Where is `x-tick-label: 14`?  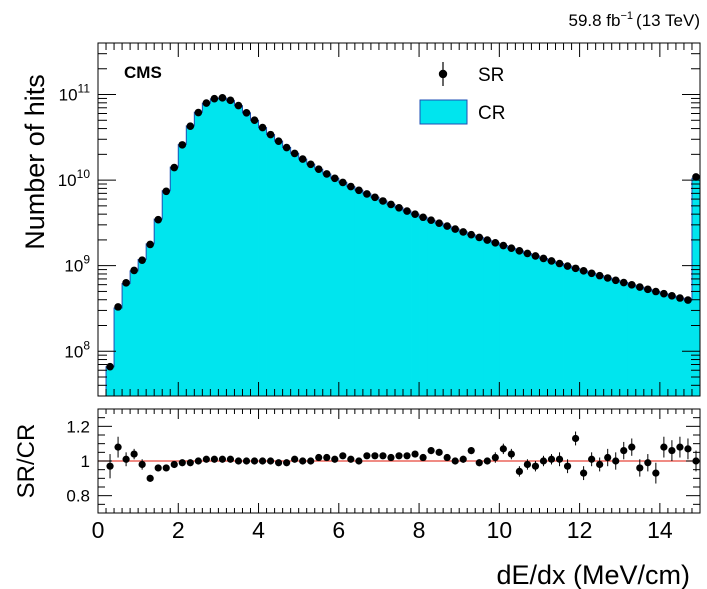 x-tick-label: 14 is located at coordinates (660, 530).